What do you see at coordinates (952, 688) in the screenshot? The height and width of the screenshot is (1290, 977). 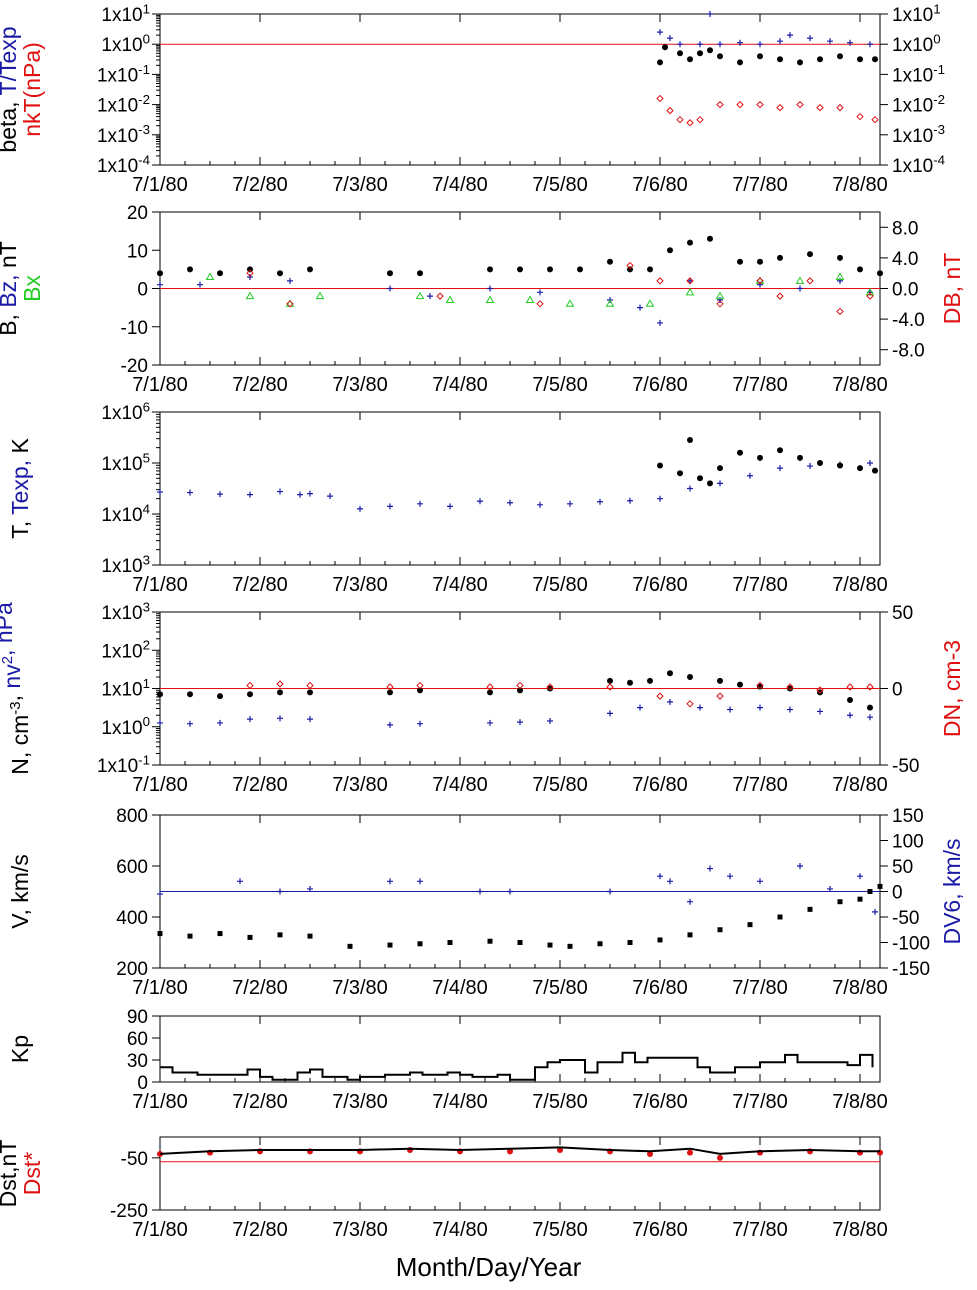 I see `y-axis-label-right: DN, cm-3` at bounding box center [952, 688].